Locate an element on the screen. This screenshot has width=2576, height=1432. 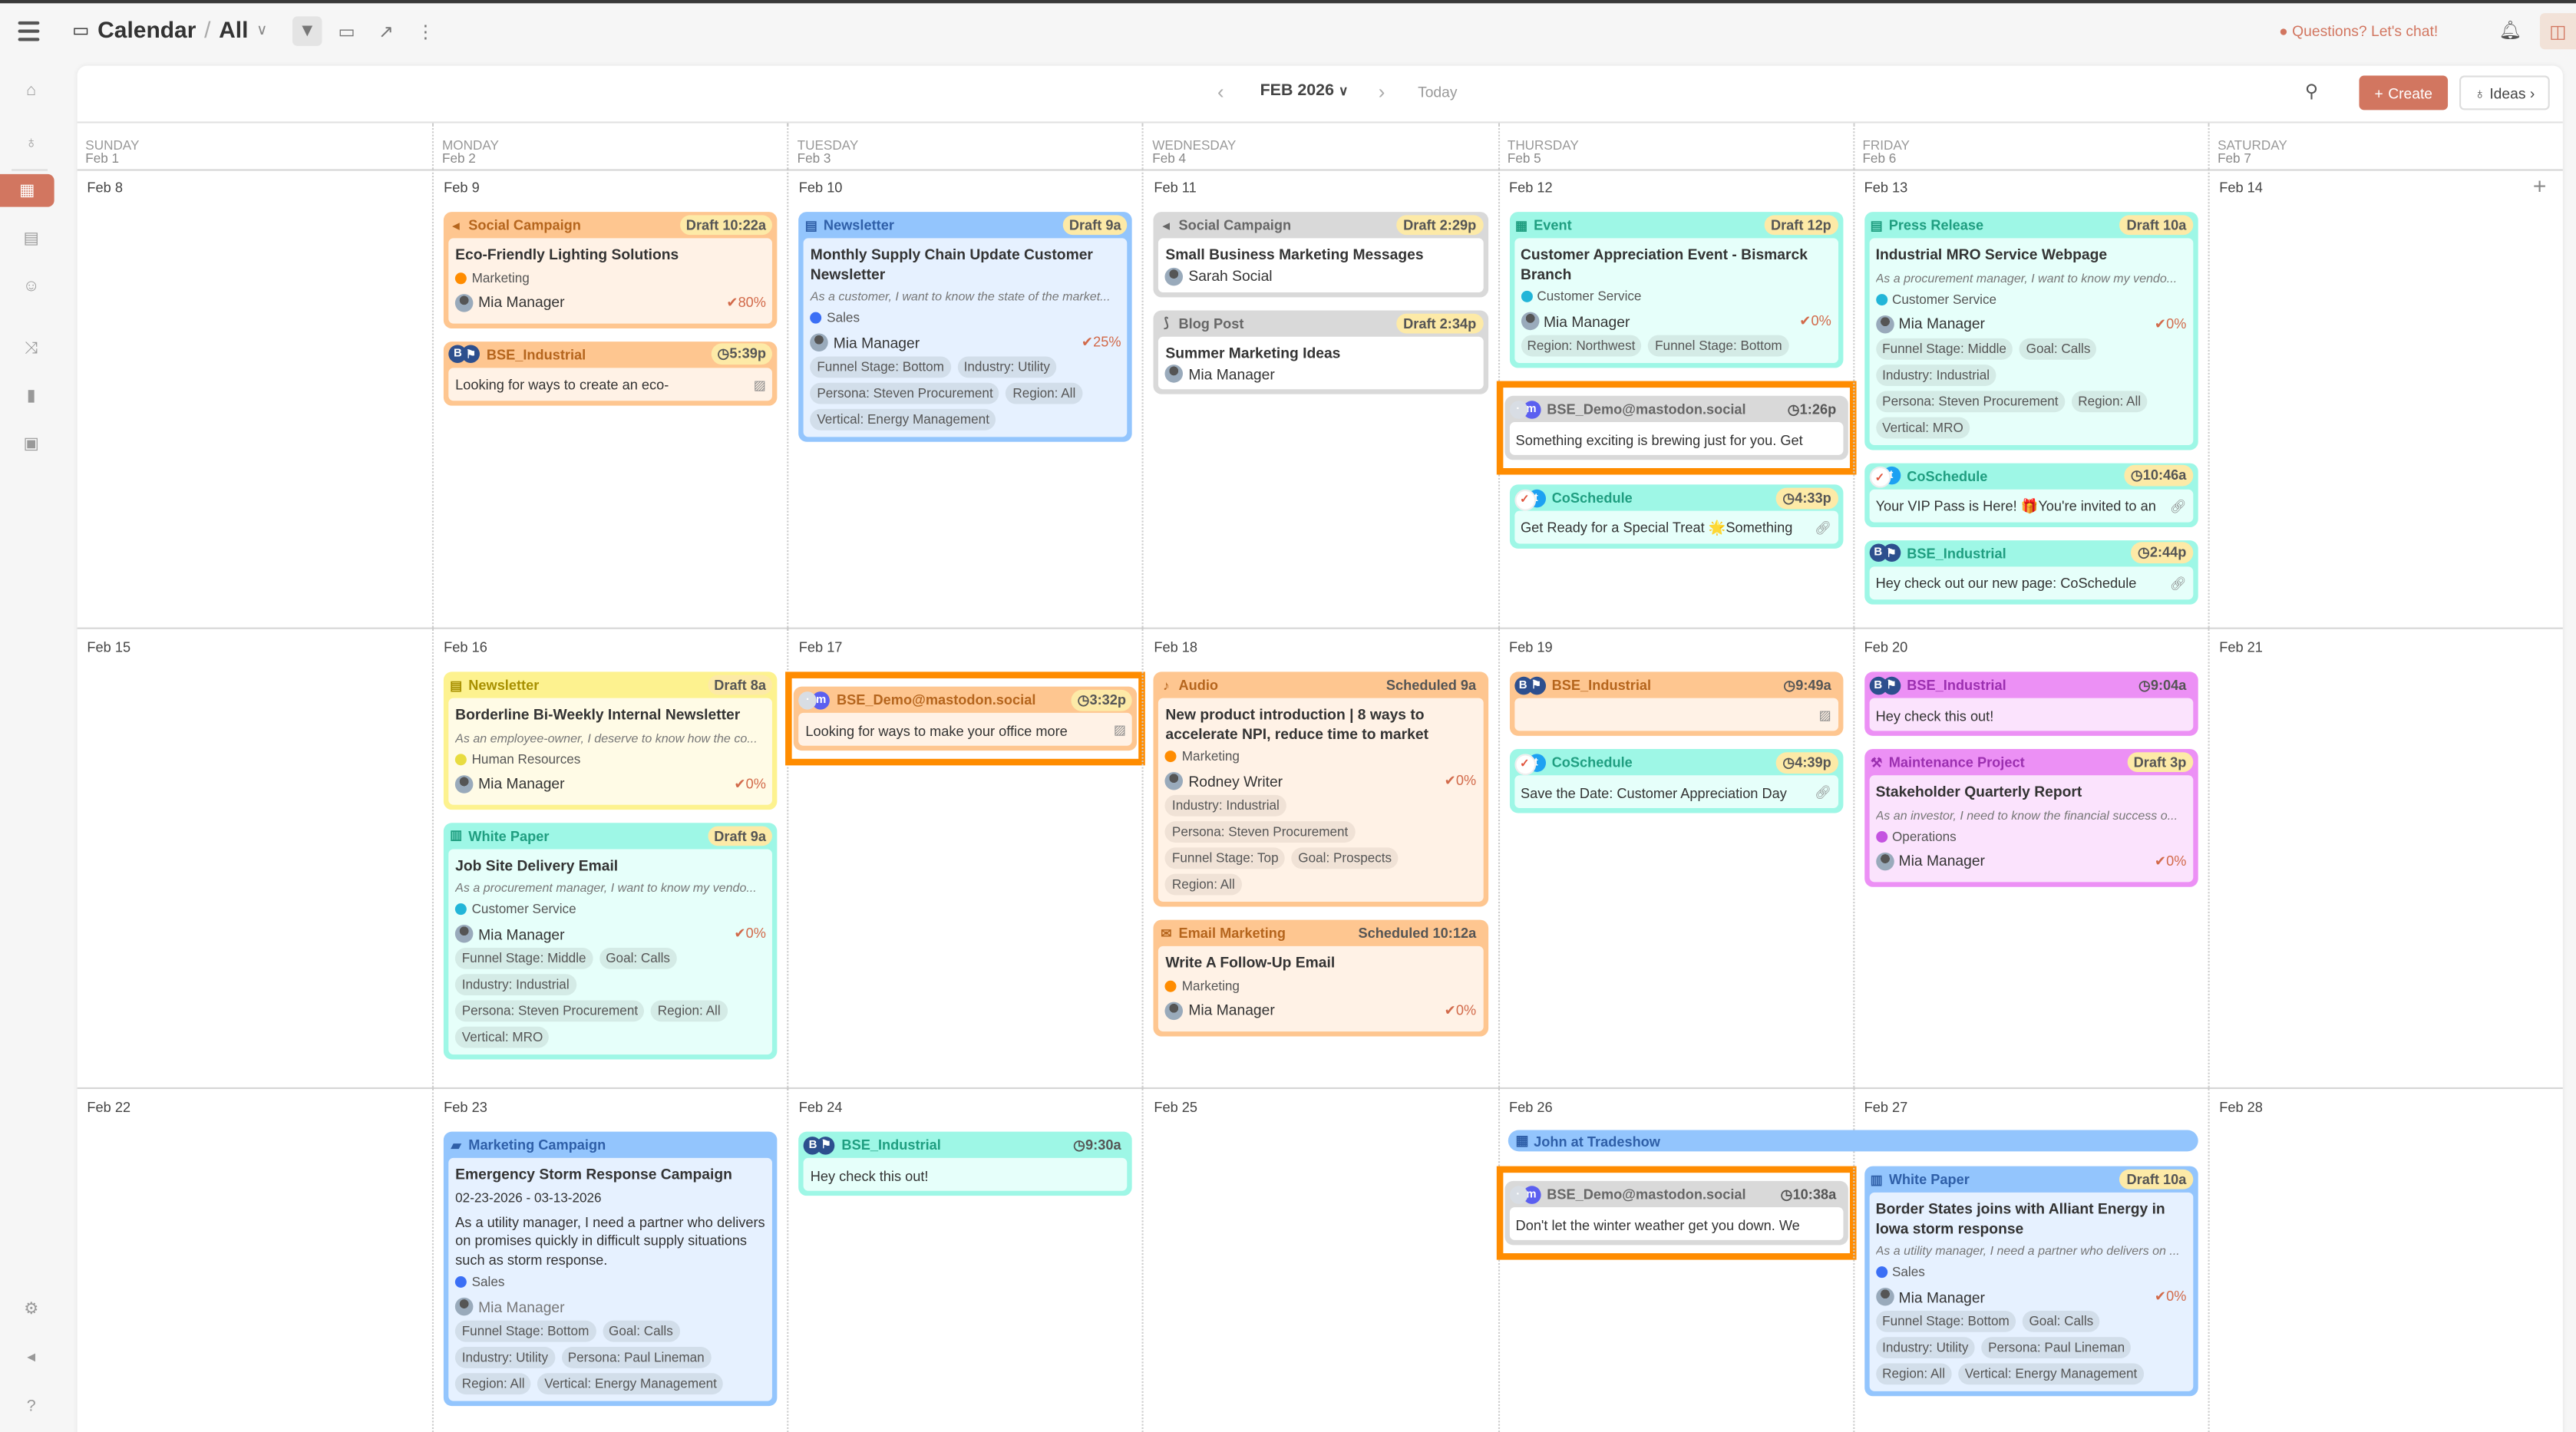
tag: Funnel Stage: Middle is located at coordinates (524, 958).